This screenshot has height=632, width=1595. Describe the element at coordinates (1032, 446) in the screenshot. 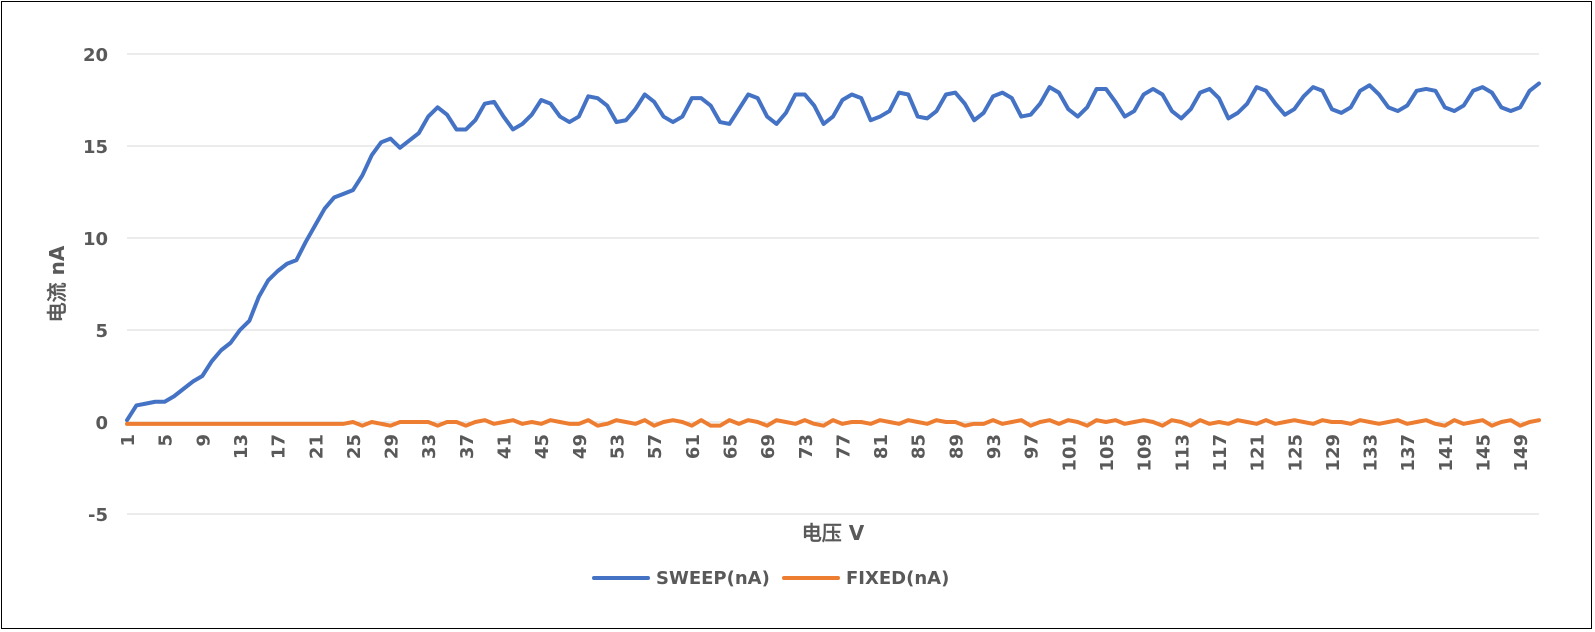

I see `x-tick-label: 97` at that location.